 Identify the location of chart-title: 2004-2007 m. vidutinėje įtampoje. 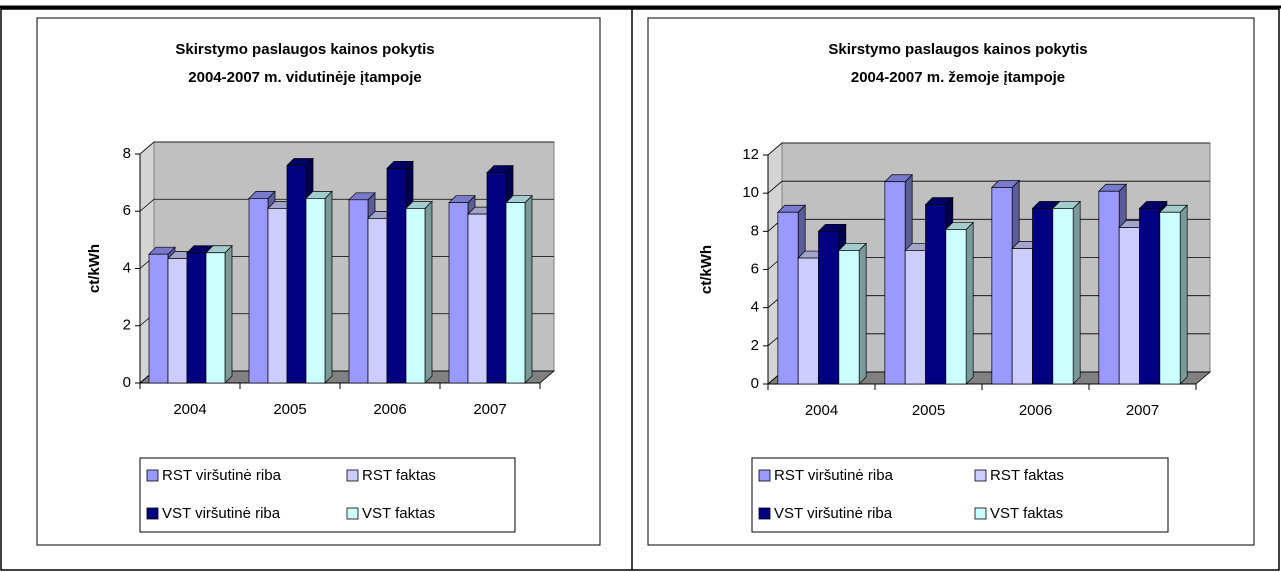
(304, 77).